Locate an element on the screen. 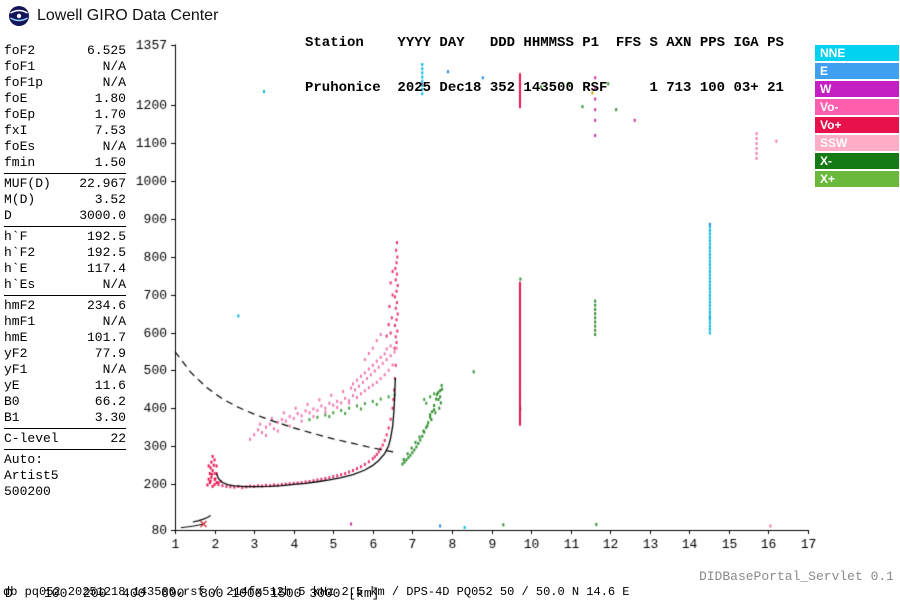  auto-label: Auto: is located at coordinates (24, 459).